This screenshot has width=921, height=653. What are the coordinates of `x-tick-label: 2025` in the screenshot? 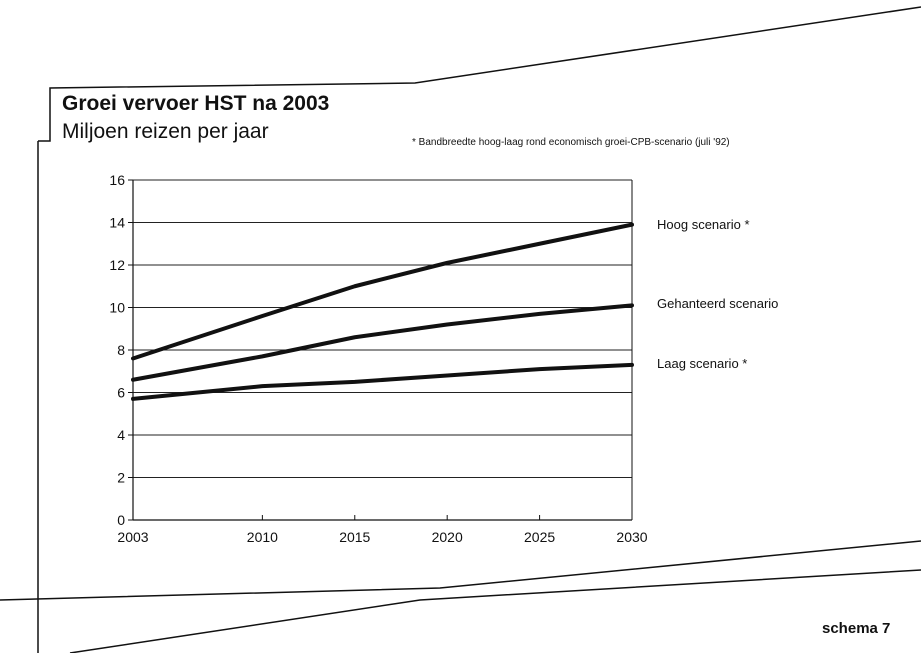 It's located at (539, 537).